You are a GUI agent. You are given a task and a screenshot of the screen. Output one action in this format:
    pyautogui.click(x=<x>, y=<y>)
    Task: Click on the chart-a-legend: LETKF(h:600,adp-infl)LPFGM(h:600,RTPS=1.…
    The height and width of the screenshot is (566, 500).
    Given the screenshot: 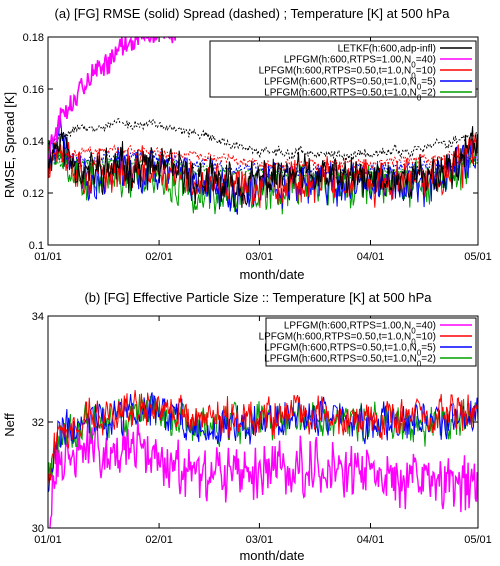 What is the action you would take?
    pyautogui.click(x=343, y=71)
    